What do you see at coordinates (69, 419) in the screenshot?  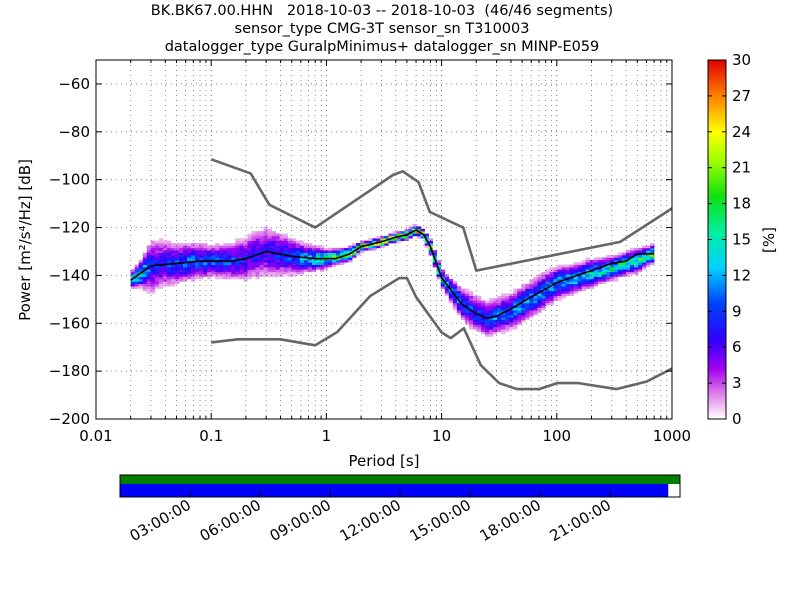 I see `y-tick-label: −200` at bounding box center [69, 419].